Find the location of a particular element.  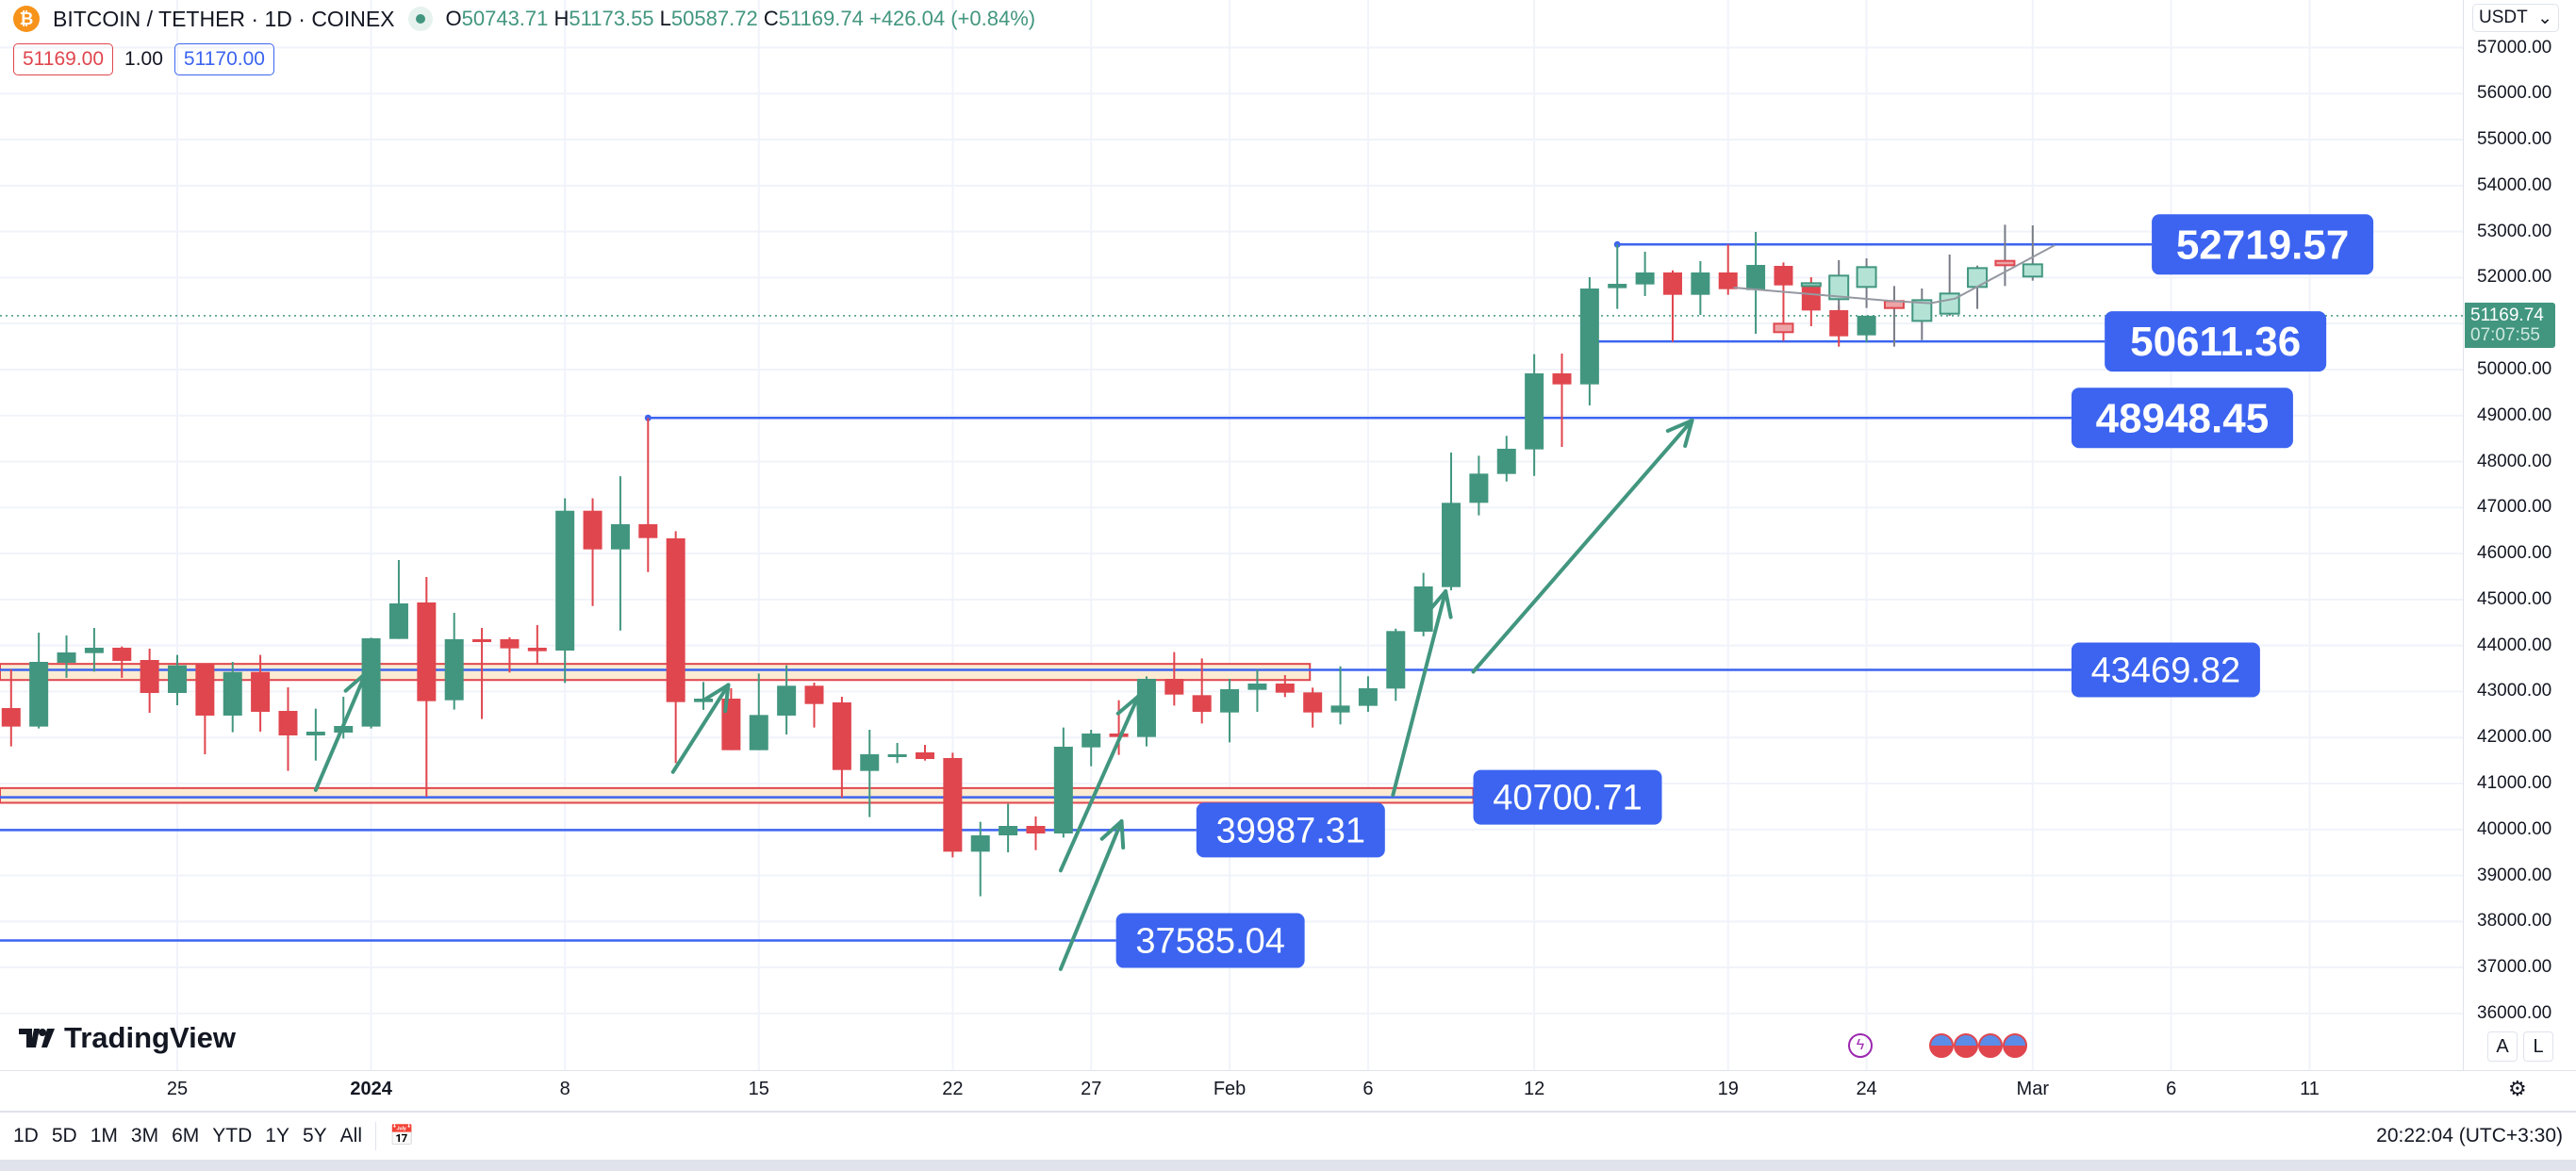

log-scale-button: L is located at coordinates (2538, 1046).